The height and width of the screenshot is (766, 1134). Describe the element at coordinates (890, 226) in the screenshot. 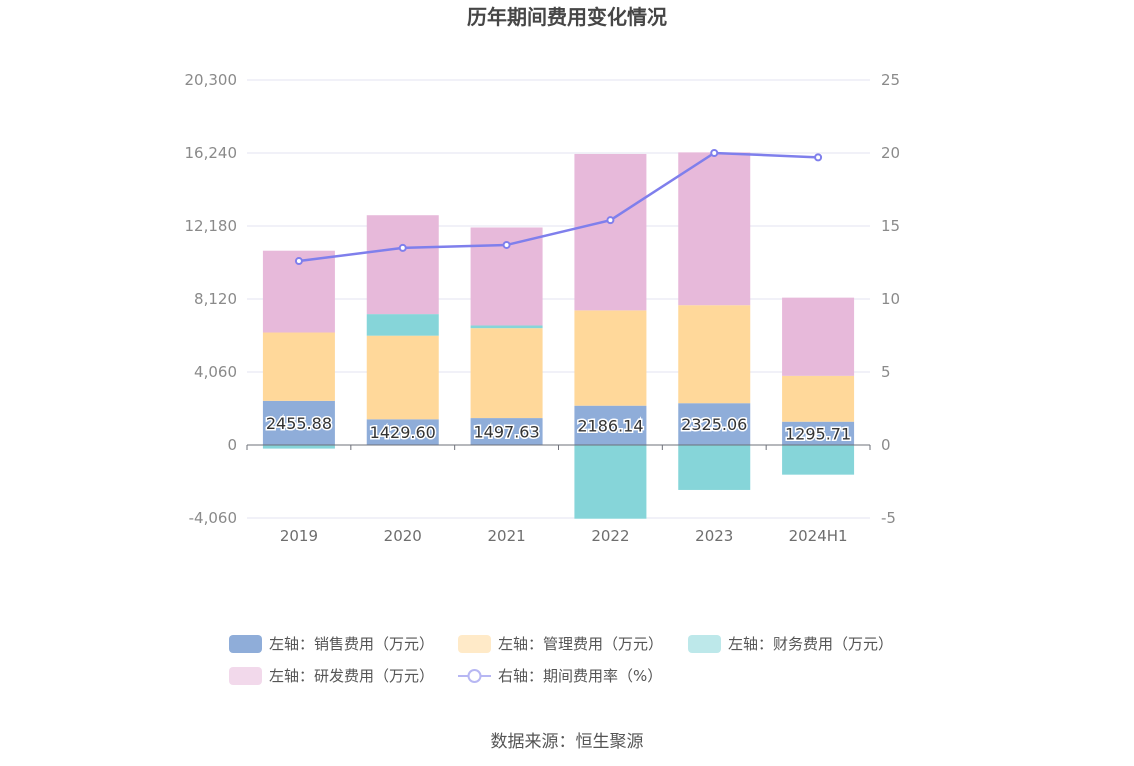

I see `right-tick-label: 15` at that location.